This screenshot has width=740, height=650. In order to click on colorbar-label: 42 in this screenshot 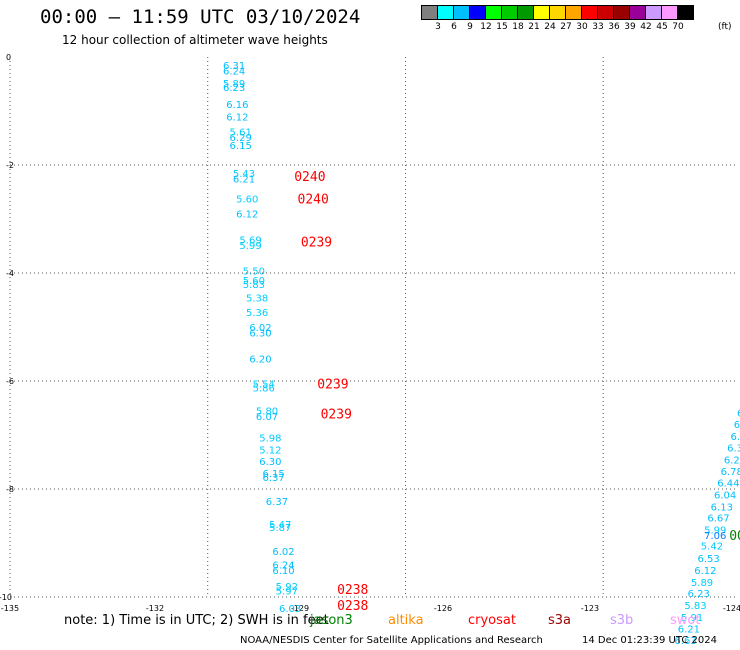, I will do `click(646, 27)`.